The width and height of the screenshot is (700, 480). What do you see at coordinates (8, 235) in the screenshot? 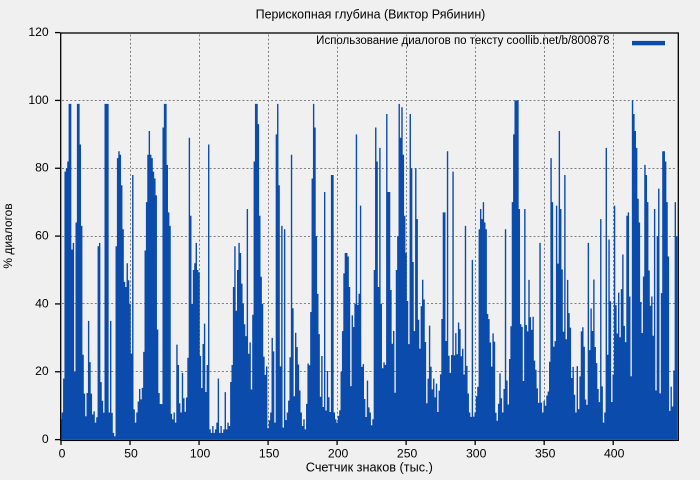
I see `svg-text: % диалогов` at bounding box center [8, 235].